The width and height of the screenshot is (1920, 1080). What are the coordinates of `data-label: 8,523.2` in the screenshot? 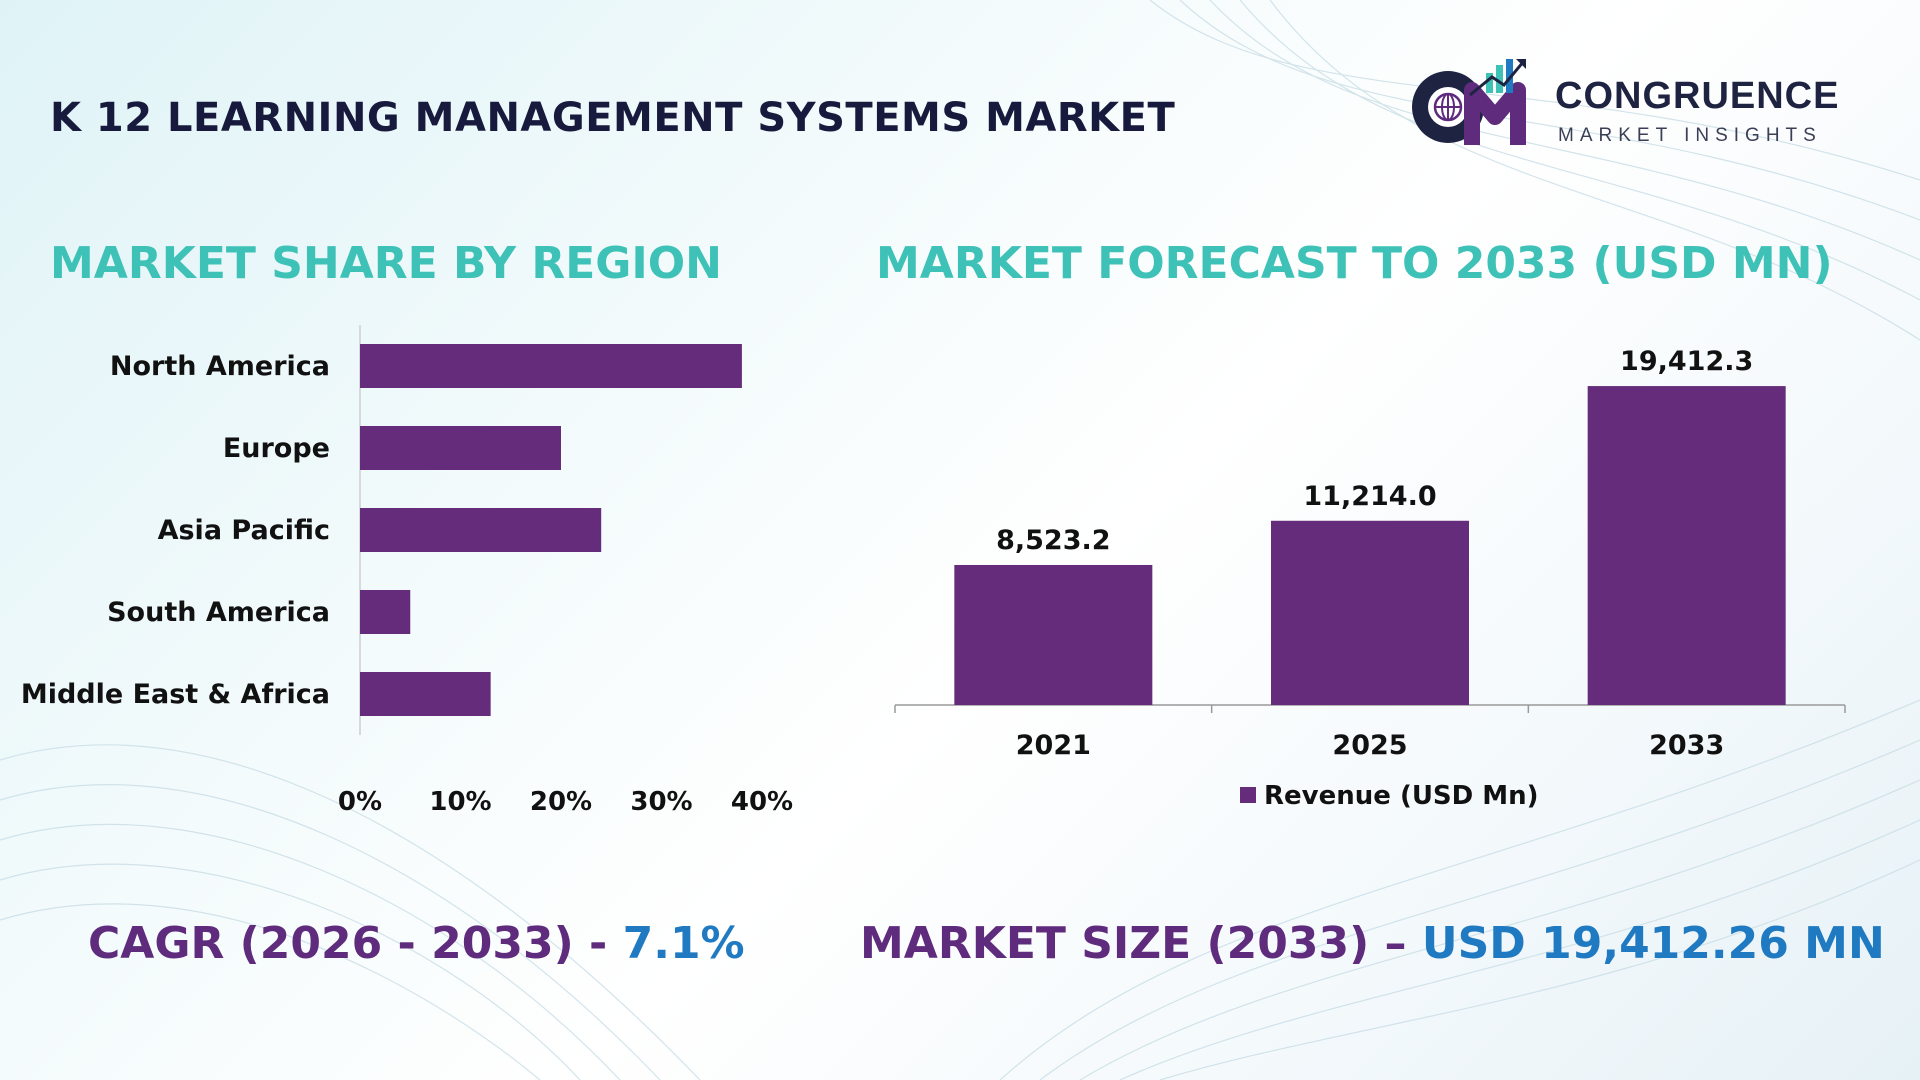 It's located at (1053, 540).